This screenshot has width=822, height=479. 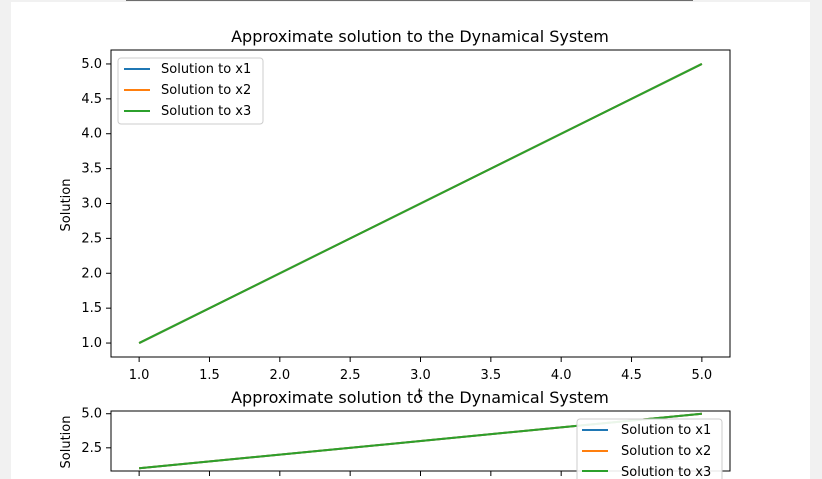 What do you see at coordinates (631, 375) in the screenshot?
I see `main-x-tick-label: 4.5` at bounding box center [631, 375].